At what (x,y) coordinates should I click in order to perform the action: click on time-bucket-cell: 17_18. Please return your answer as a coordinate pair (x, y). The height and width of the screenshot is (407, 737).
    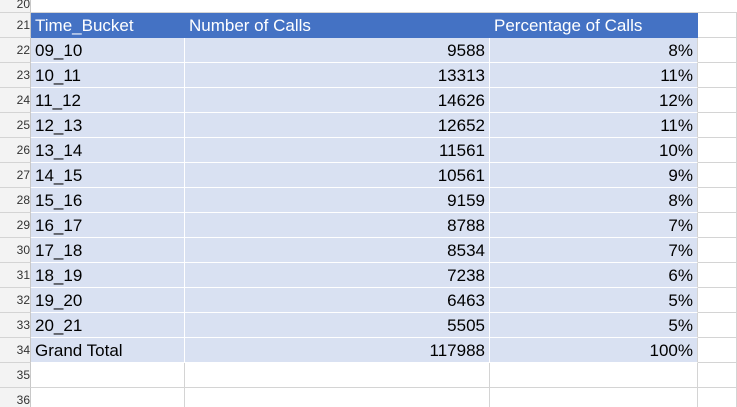
    Looking at the image, I should click on (108, 250).